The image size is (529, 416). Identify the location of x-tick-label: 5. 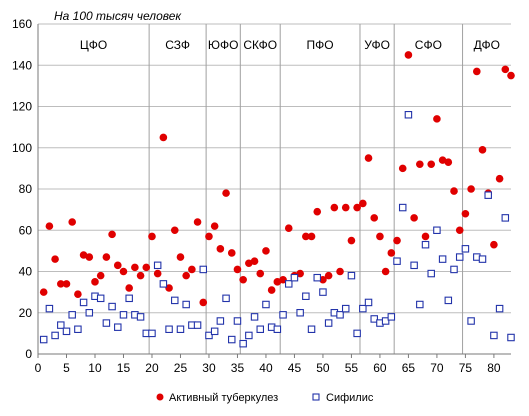
(66, 368).